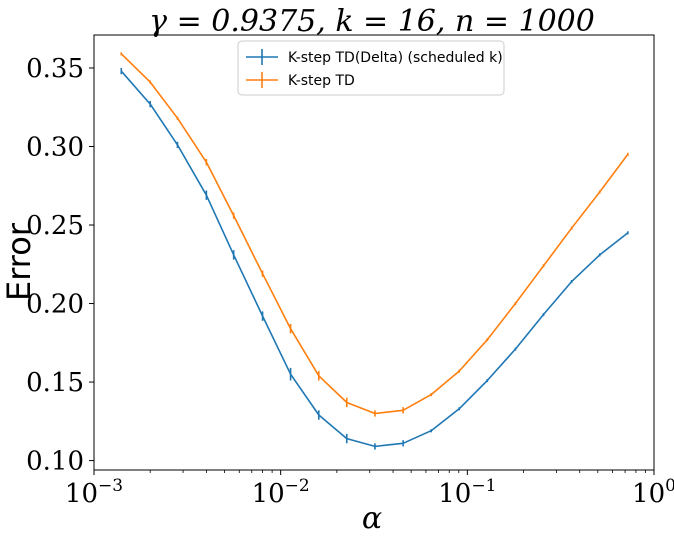 This screenshot has height=541, width=674. I want to click on x-axis-label: α, so click(372, 518).